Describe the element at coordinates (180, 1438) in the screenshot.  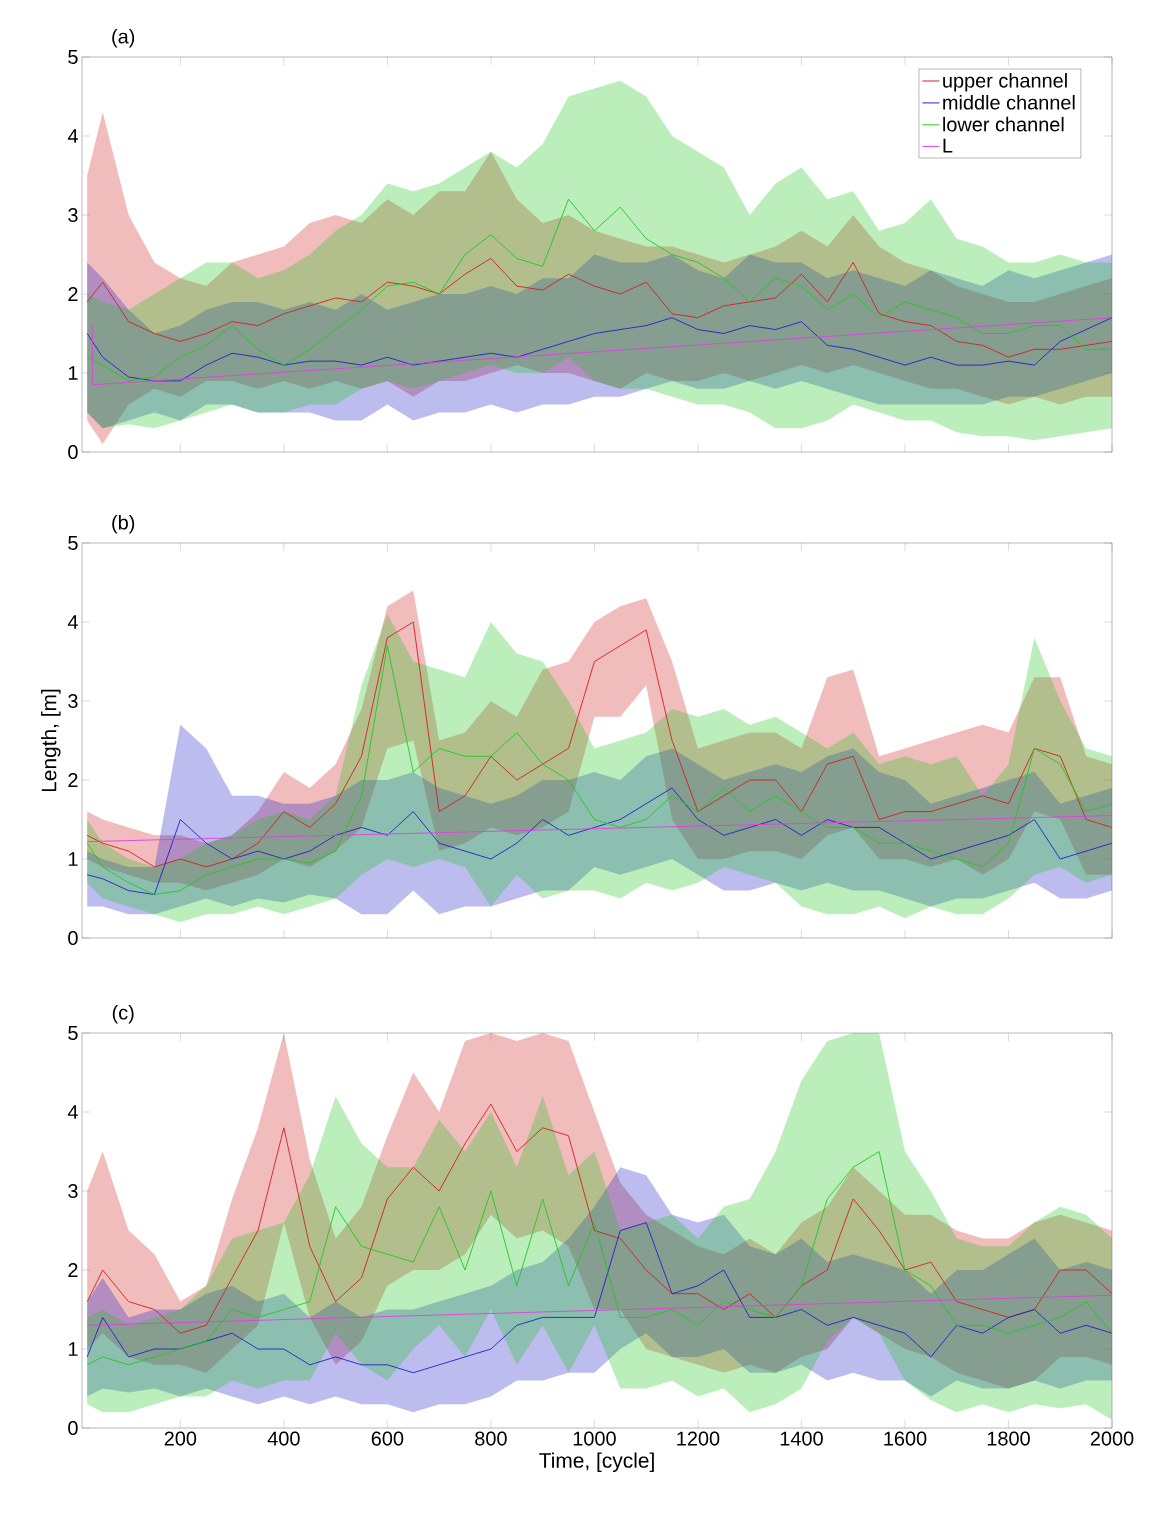
I see `x-tick-label: 200` at that location.